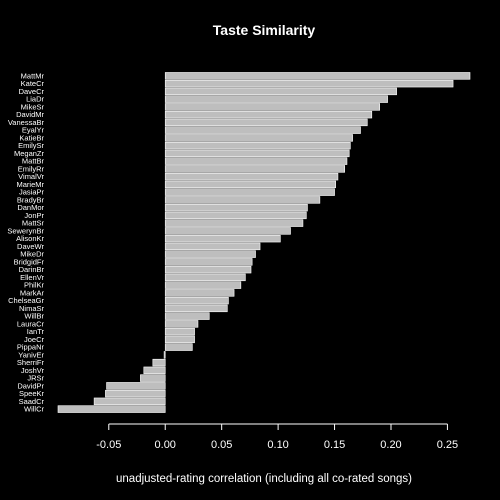 Image resolution: width=500 pixels, height=500 pixels. Describe the element at coordinates (165, 445) in the screenshot. I see `x-tick-label: 0.00` at that location.